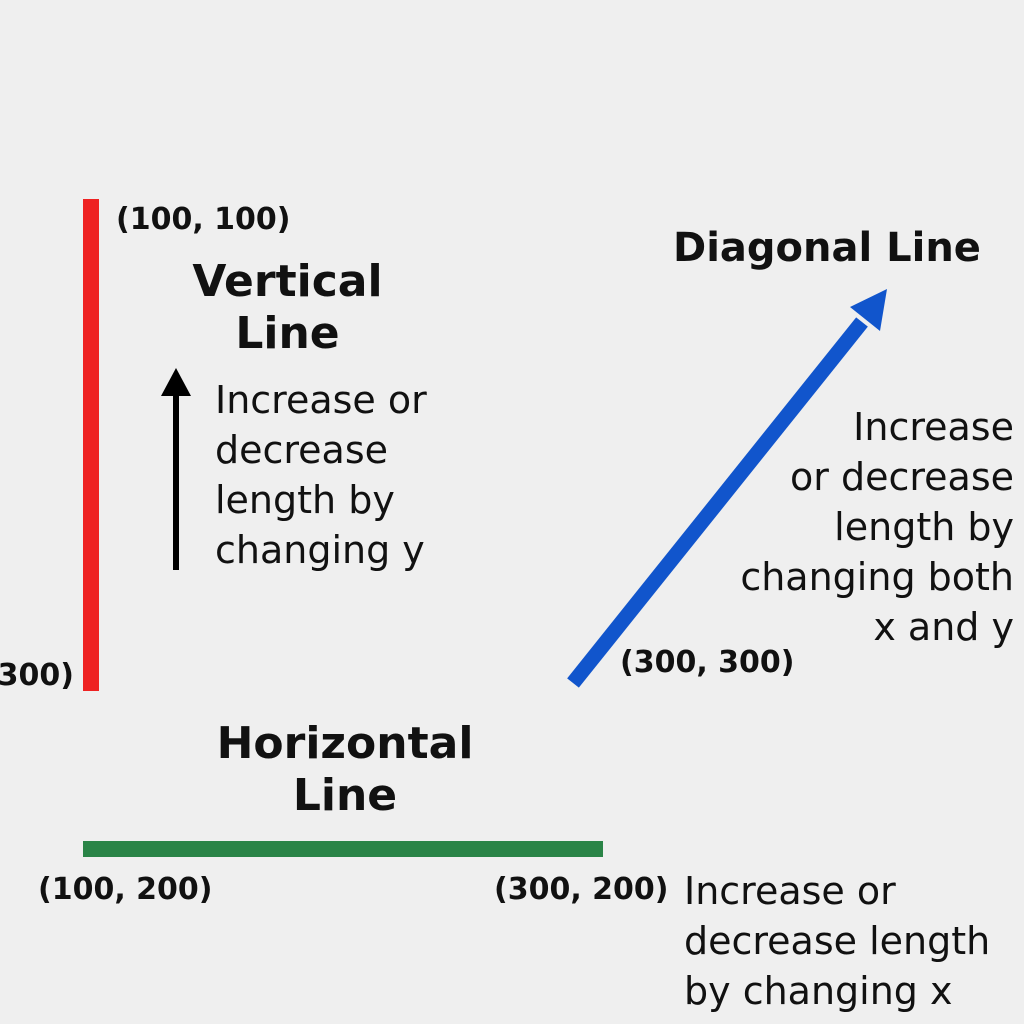 The width and height of the screenshot is (1024, 1024). Describe the element at coordinates (320, 550) in the screenshot. I see `vertical-description-line: changing y` at that location.